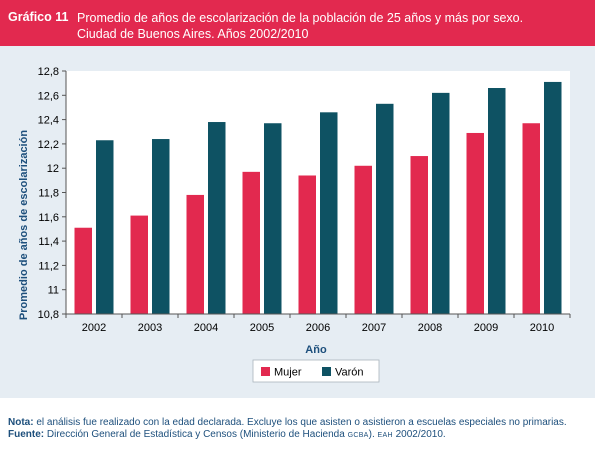  Describe the element at coordinates (150, 328) in the screenshot. I see `x-tick-label: 2003` at that location.